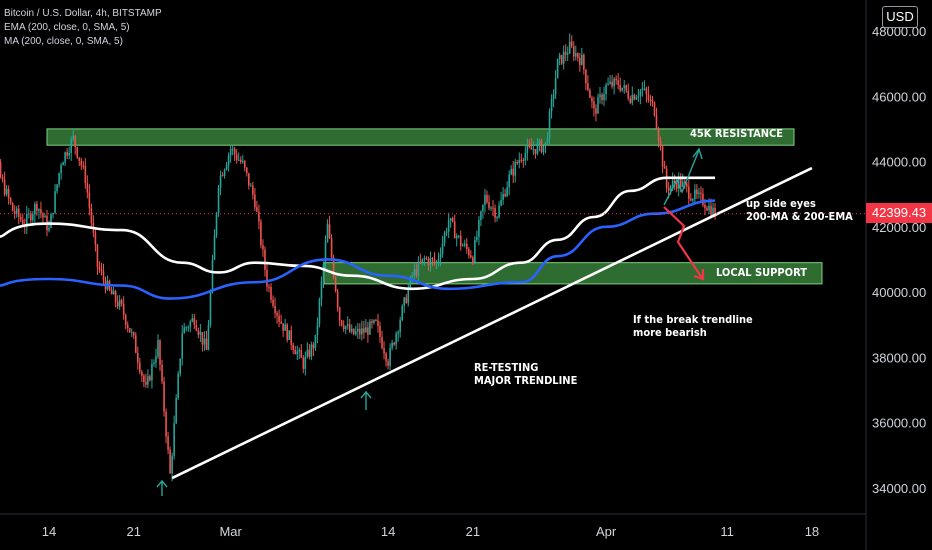  What do you see at coordinates (49, 531) in the screenshot?
I see `x-tick-label: 14` at bounding box center [49, 531].